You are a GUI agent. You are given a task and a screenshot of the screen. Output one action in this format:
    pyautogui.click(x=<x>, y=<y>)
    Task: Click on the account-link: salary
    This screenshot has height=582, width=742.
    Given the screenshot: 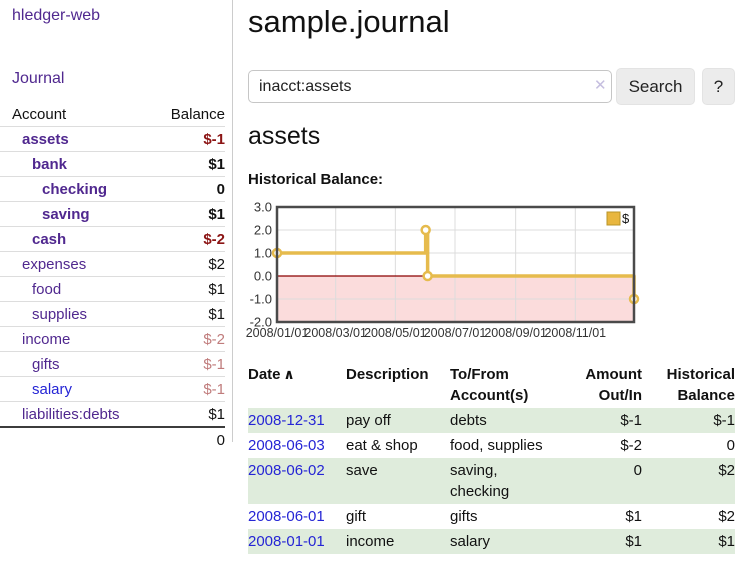 What is the action you would take?
    pyautogui.click(x=52, y=389)
    